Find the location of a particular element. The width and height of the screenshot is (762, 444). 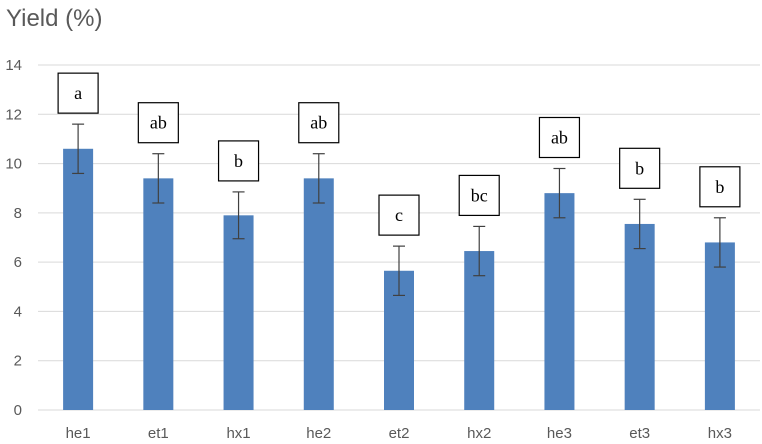

x-tick-label: he1 is located at coordinates (78, 433).